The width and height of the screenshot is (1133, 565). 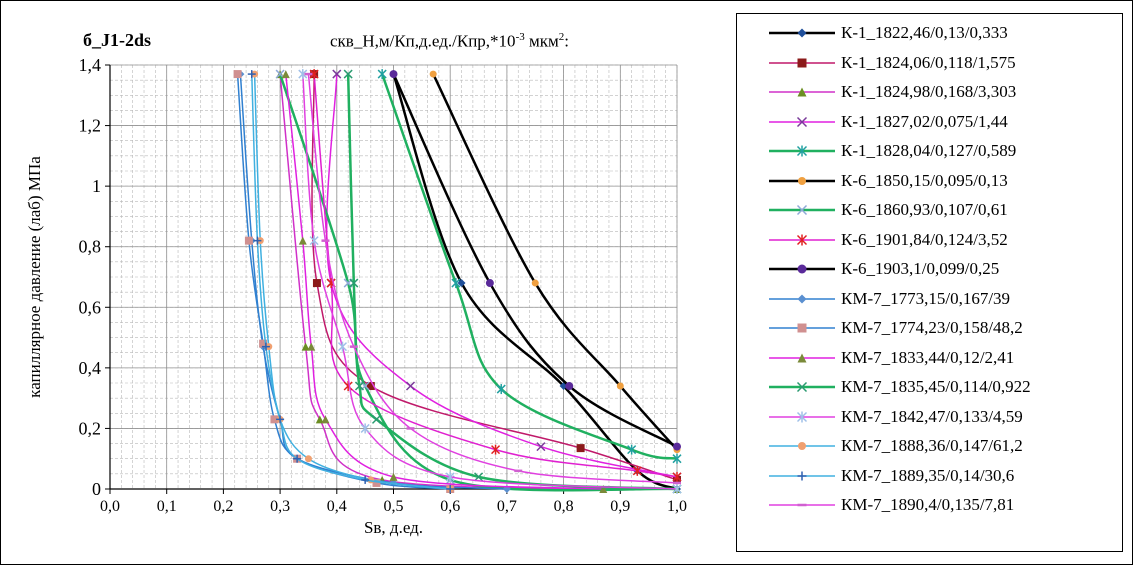 I want to click on x-tick-label: 0,6, so click(x=450, y=506).